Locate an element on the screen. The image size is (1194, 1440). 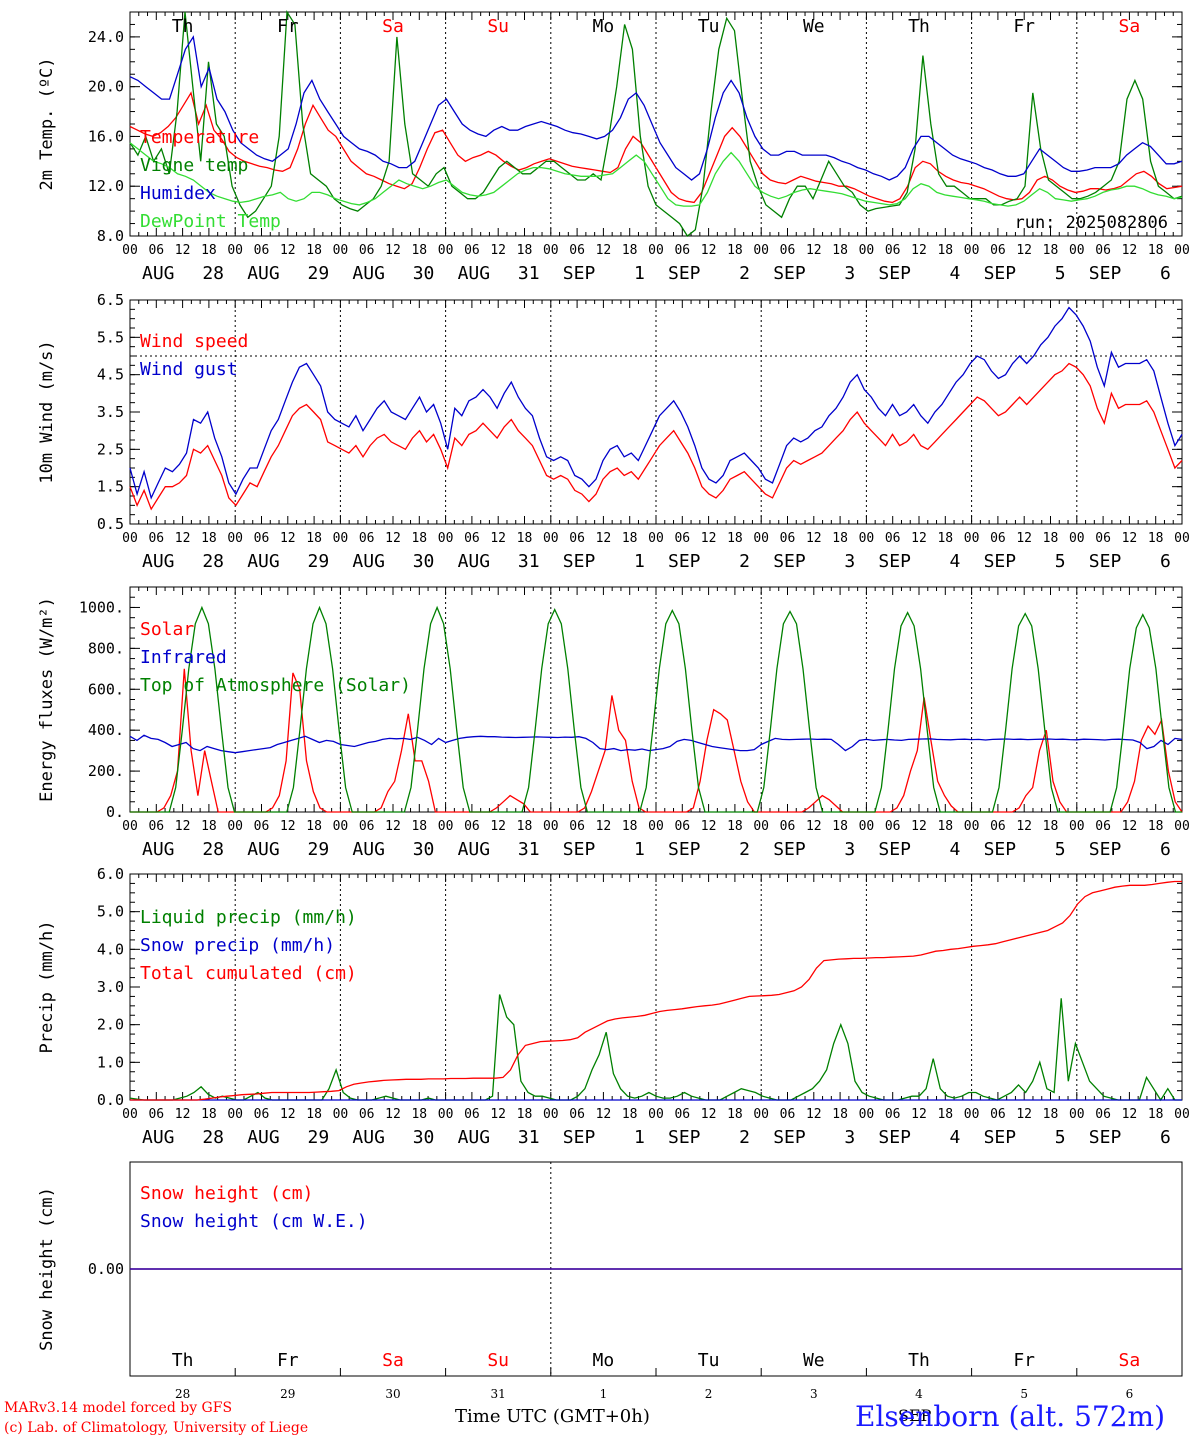
day-of-week-label: Th is located at coordinates (183, 1360).